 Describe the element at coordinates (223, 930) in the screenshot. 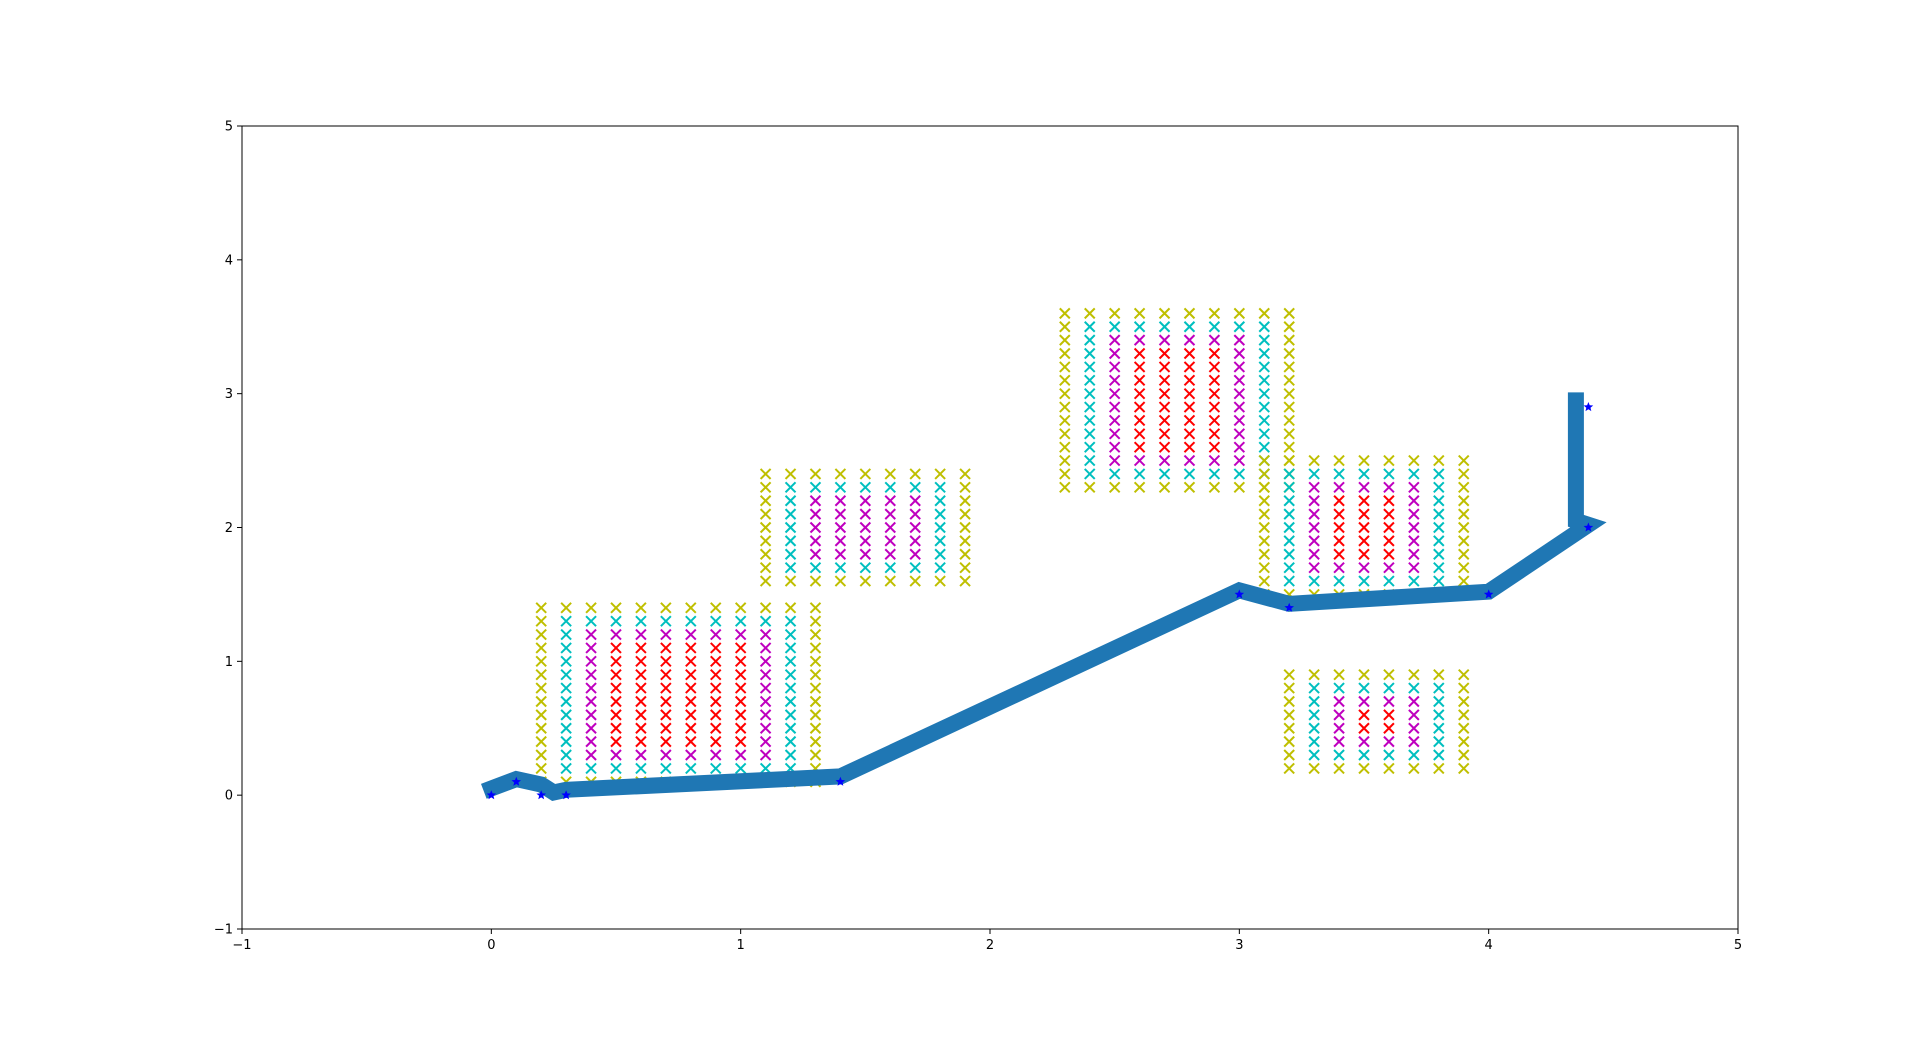

I see `y-tick-label: −1` at that location.